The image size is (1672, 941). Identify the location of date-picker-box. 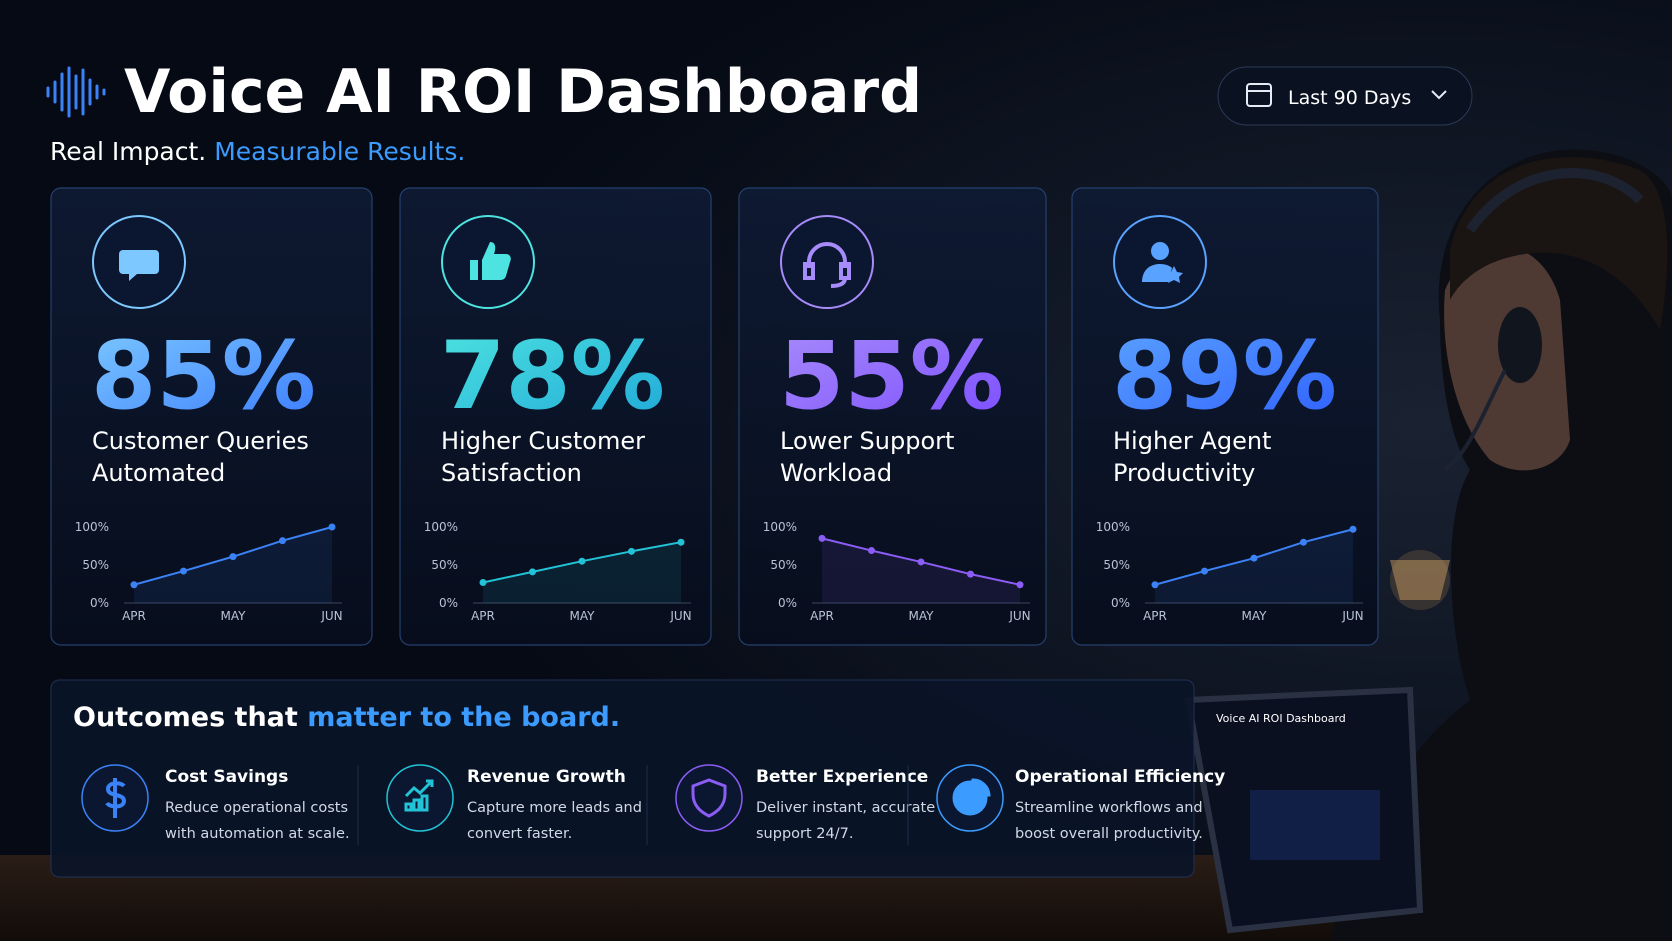
(1345, 96).